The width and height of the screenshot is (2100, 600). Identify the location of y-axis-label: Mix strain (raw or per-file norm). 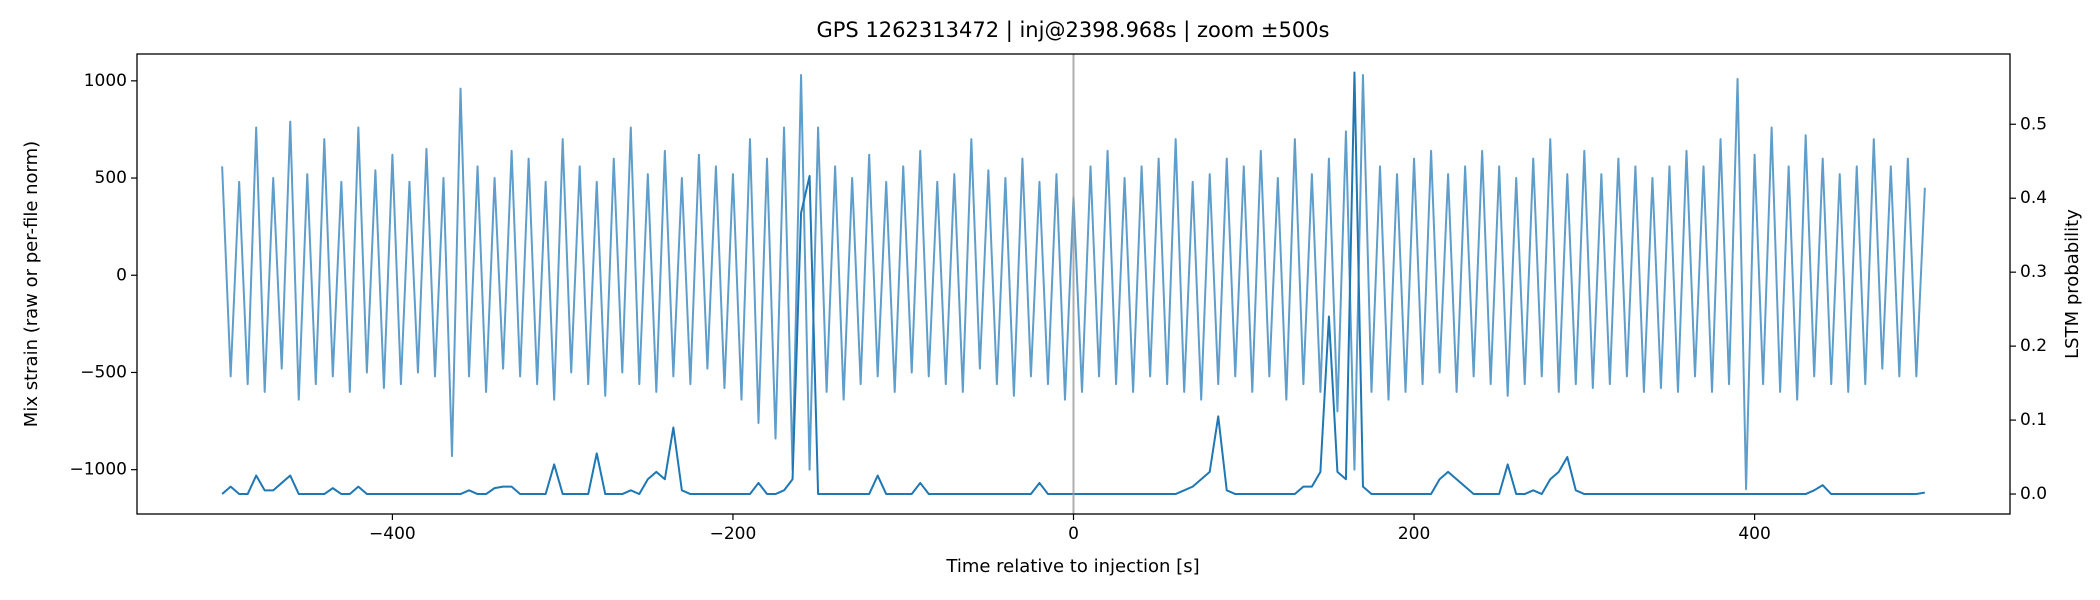
(31, 284).